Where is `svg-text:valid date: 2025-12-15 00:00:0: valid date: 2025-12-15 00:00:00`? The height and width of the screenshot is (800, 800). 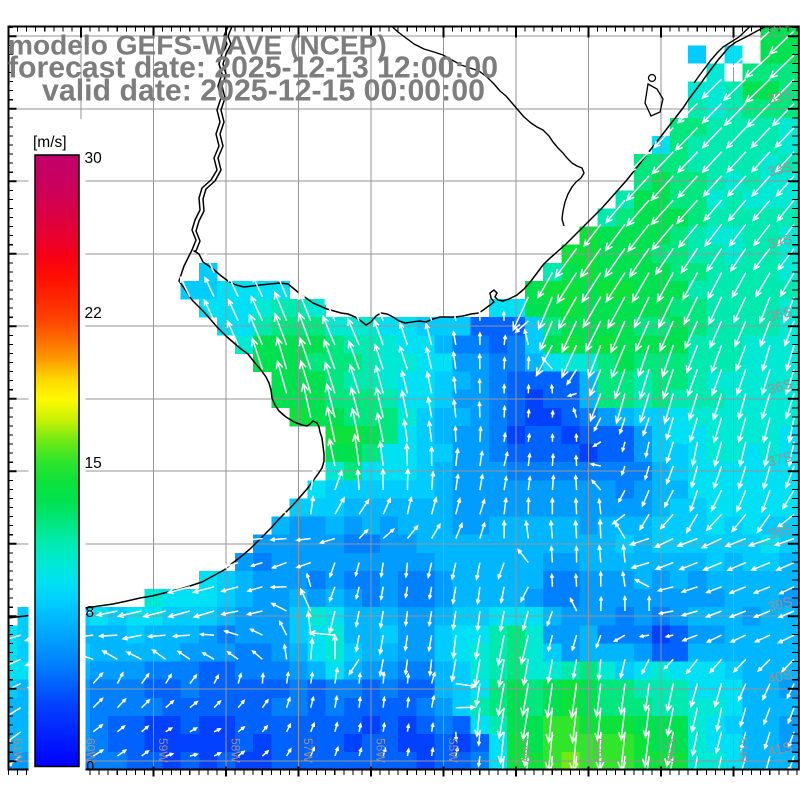
svg-text:valid date: 2025-12-15 00:00:0: valid date: 2025-12-15 00:00:00 is located at coordinates (263, 91).